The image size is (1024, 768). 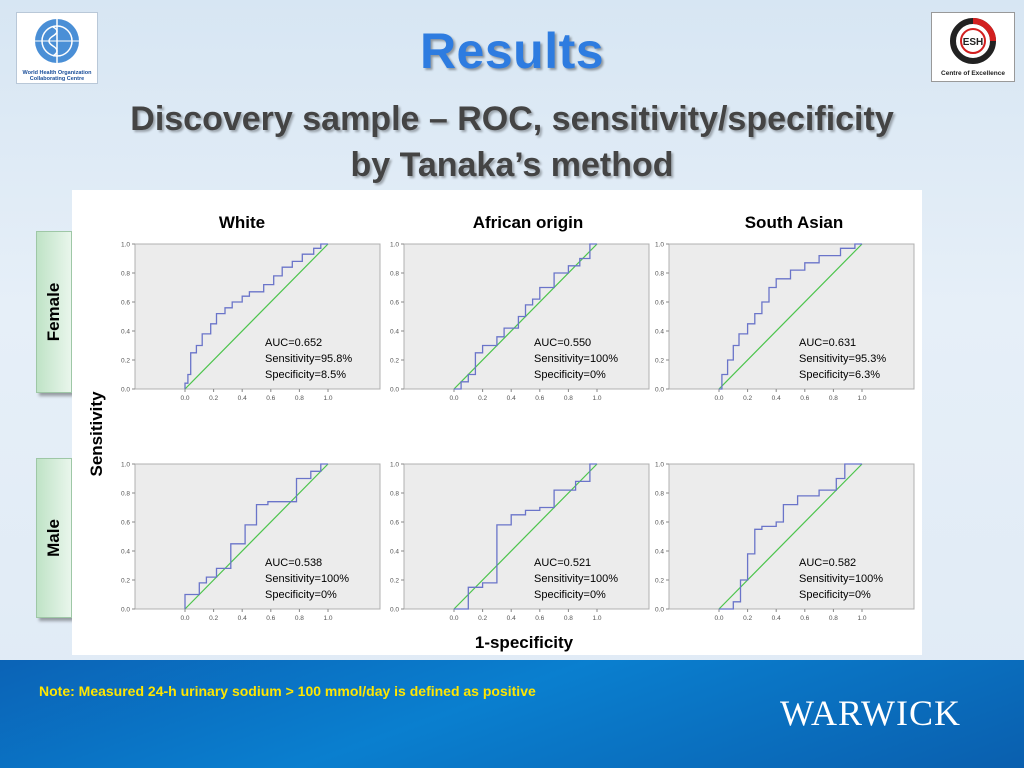 What do you see at coordinates (293, 563) in the screenshot?
I see `auc-label: AUC=0.538` at bounding box center [293, 563].